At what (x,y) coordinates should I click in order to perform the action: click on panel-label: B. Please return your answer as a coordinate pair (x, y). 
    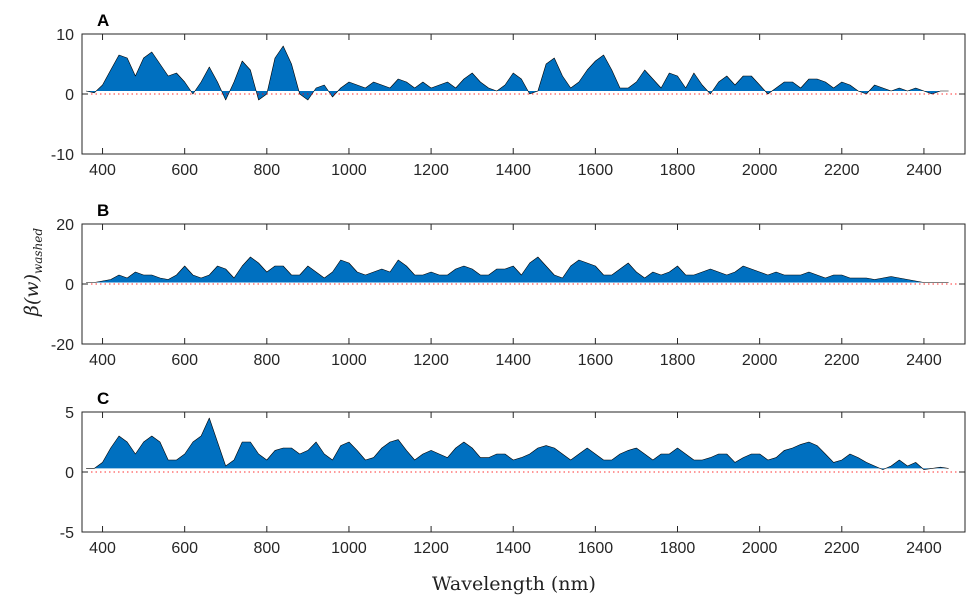
    Looking at the image, I should click on (103, 210).